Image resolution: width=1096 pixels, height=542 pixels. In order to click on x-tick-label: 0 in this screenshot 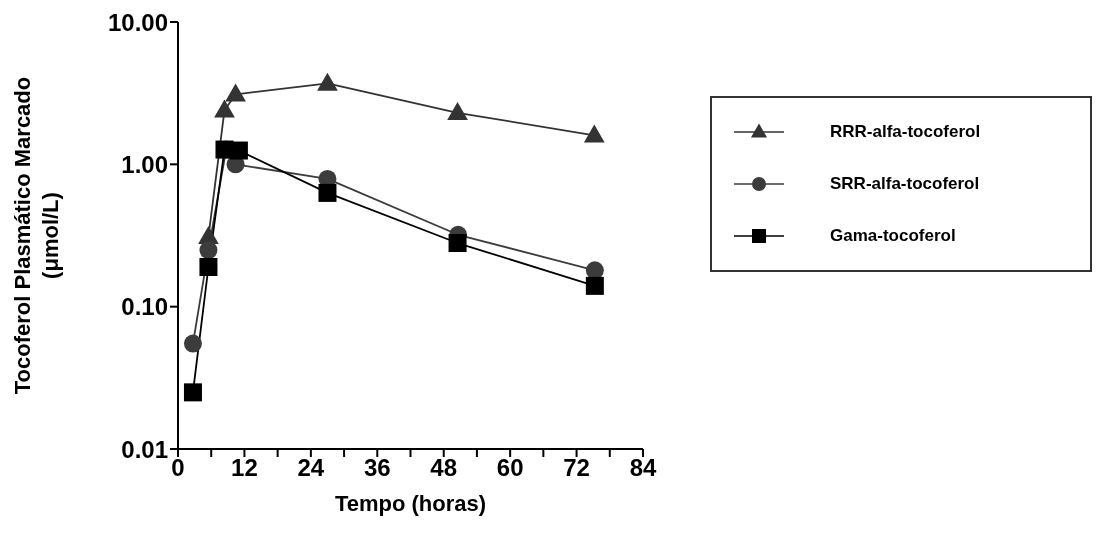, I will do `click(178, 468)`.